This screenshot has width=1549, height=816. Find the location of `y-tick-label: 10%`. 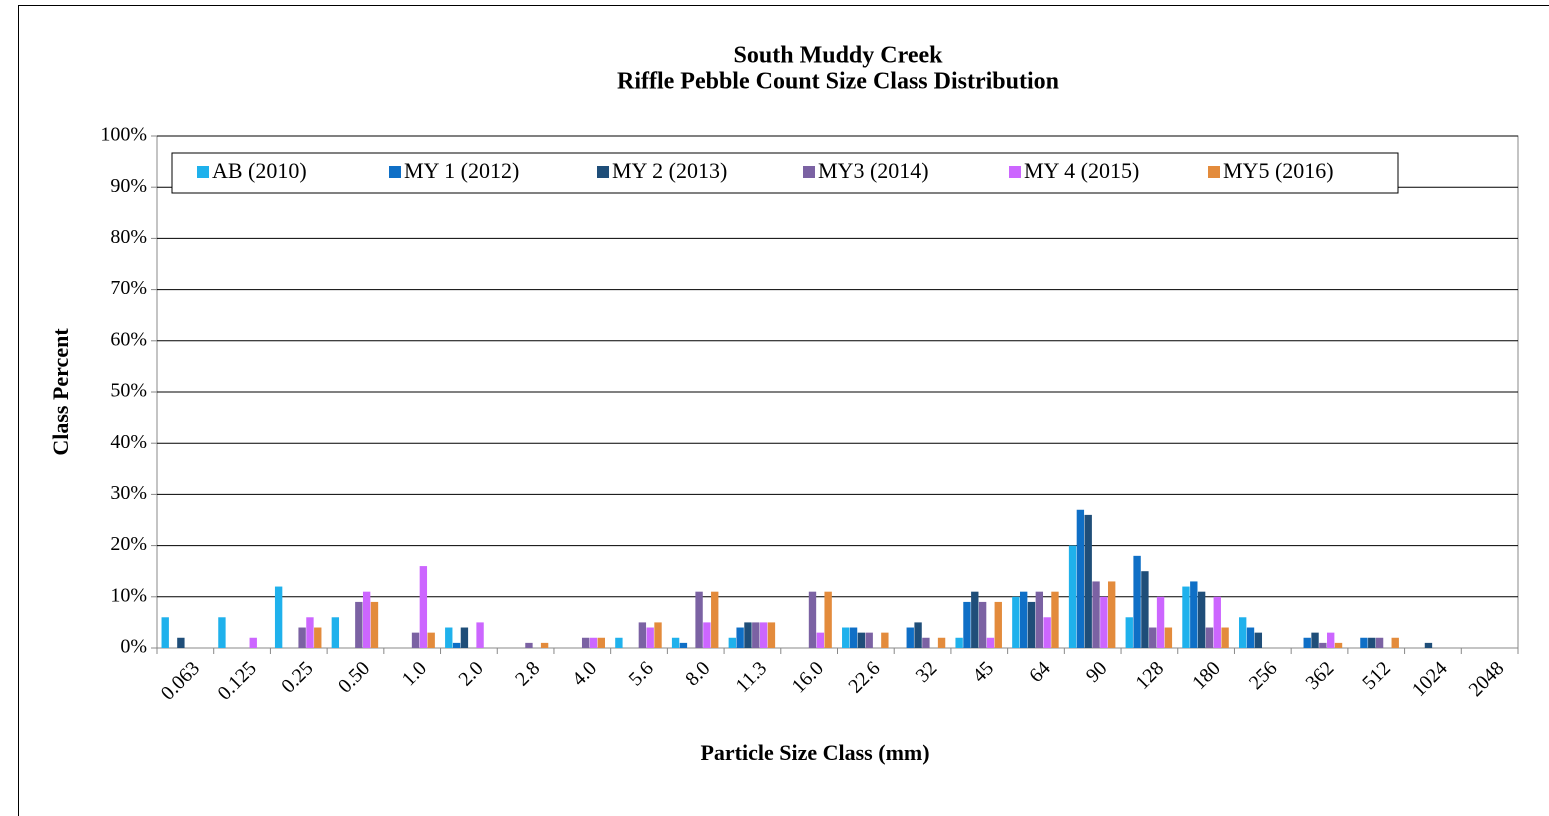

y-tick-label: 10% is located at coordinates (128, 595).